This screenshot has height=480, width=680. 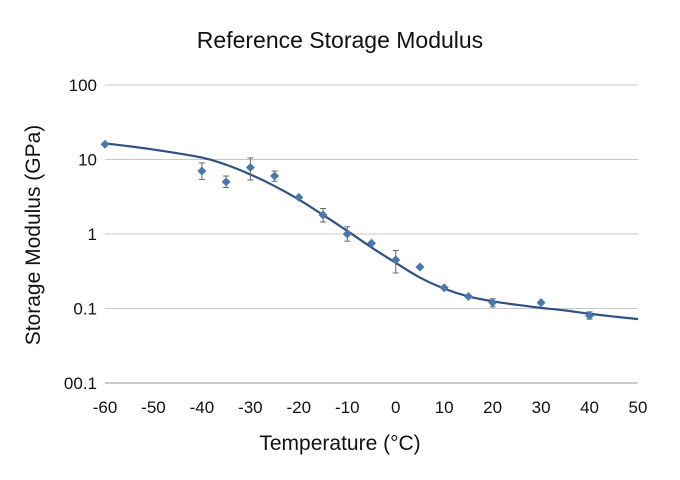 I want to click on x-tick-label: 20, so click(x=492, y=407).